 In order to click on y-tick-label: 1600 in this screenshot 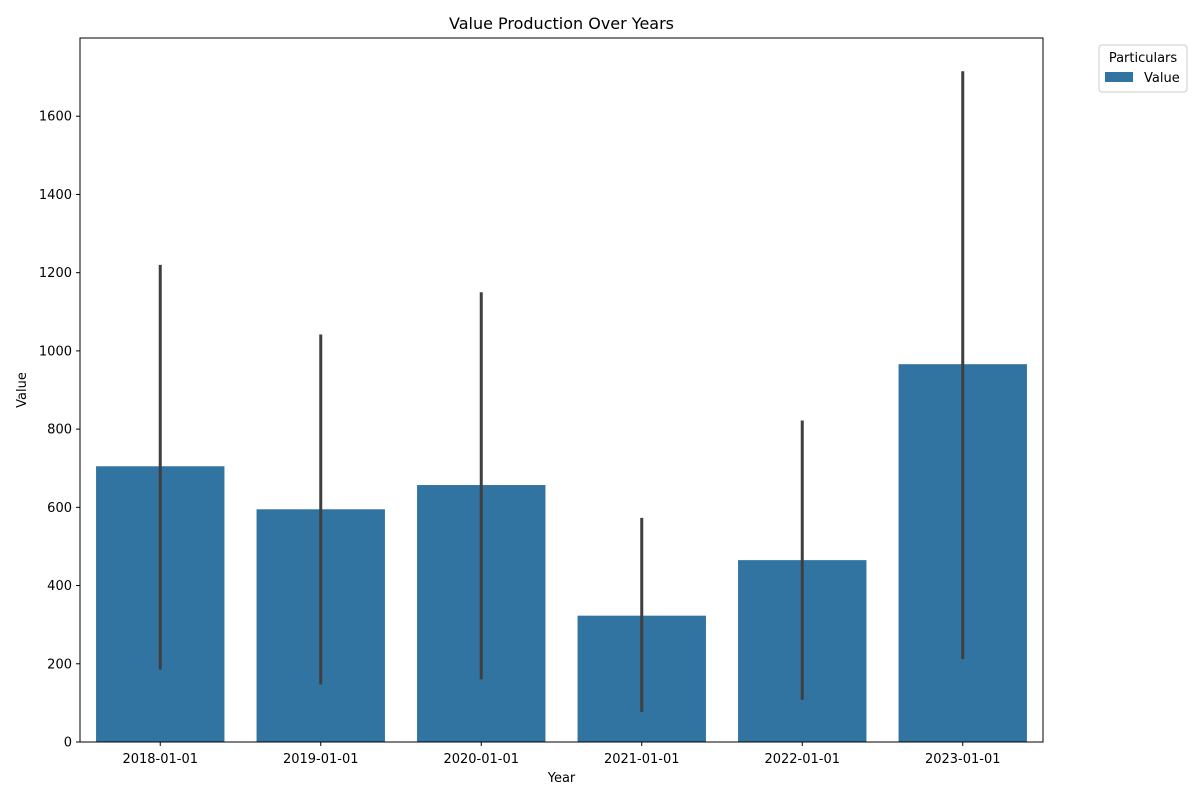, I will do `click(55, 117)`.